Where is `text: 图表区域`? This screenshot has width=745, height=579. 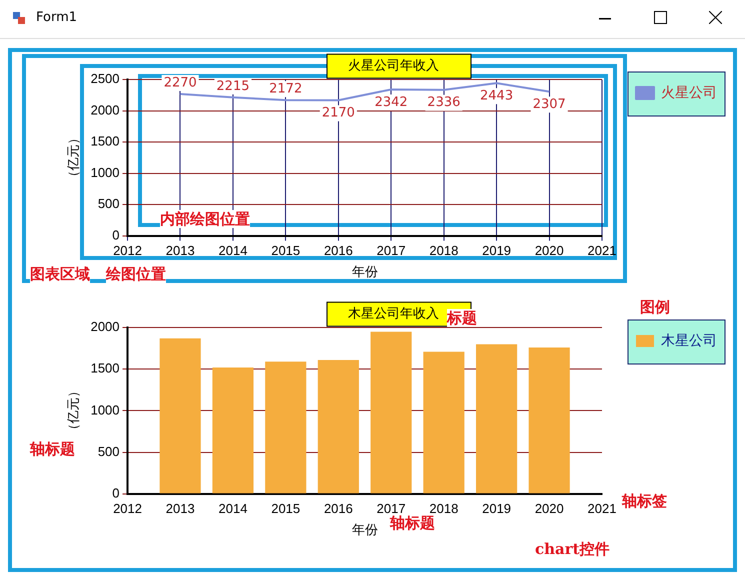 text: 图表区域 is located at coordinates (60, 274).